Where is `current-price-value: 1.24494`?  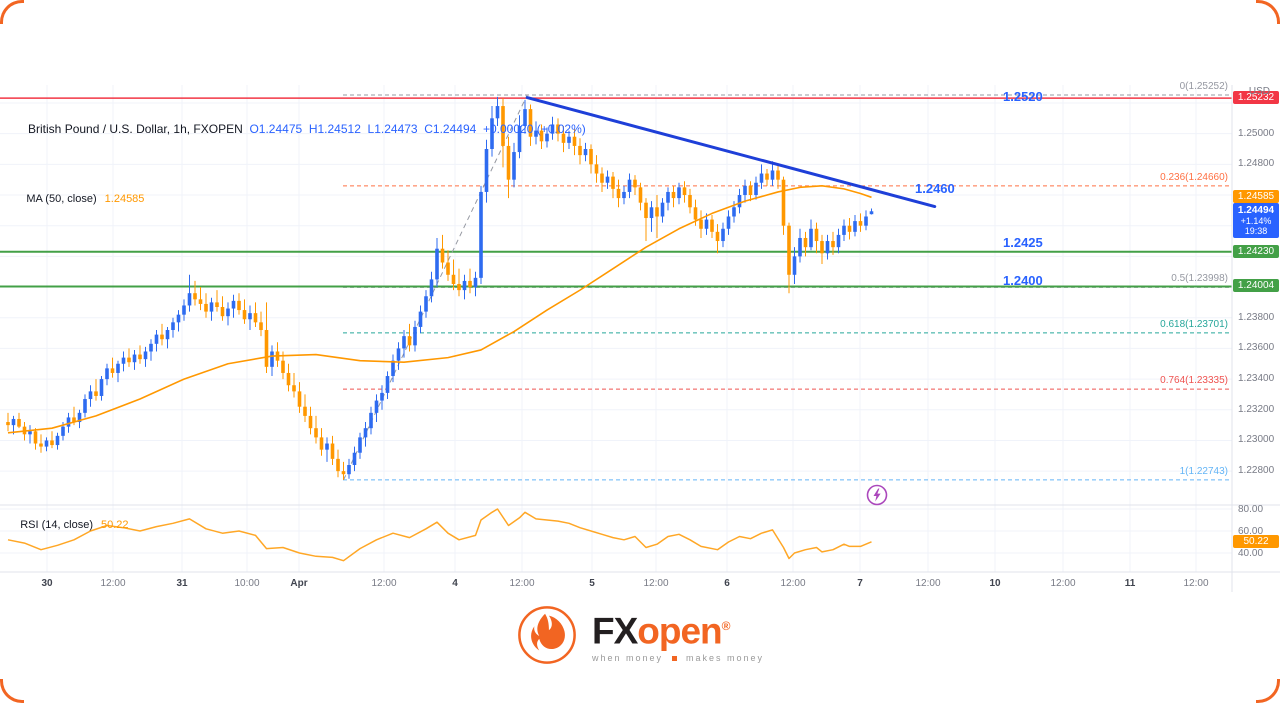
current-price-value: 1.24494 is located at coordinates (1256, 211).